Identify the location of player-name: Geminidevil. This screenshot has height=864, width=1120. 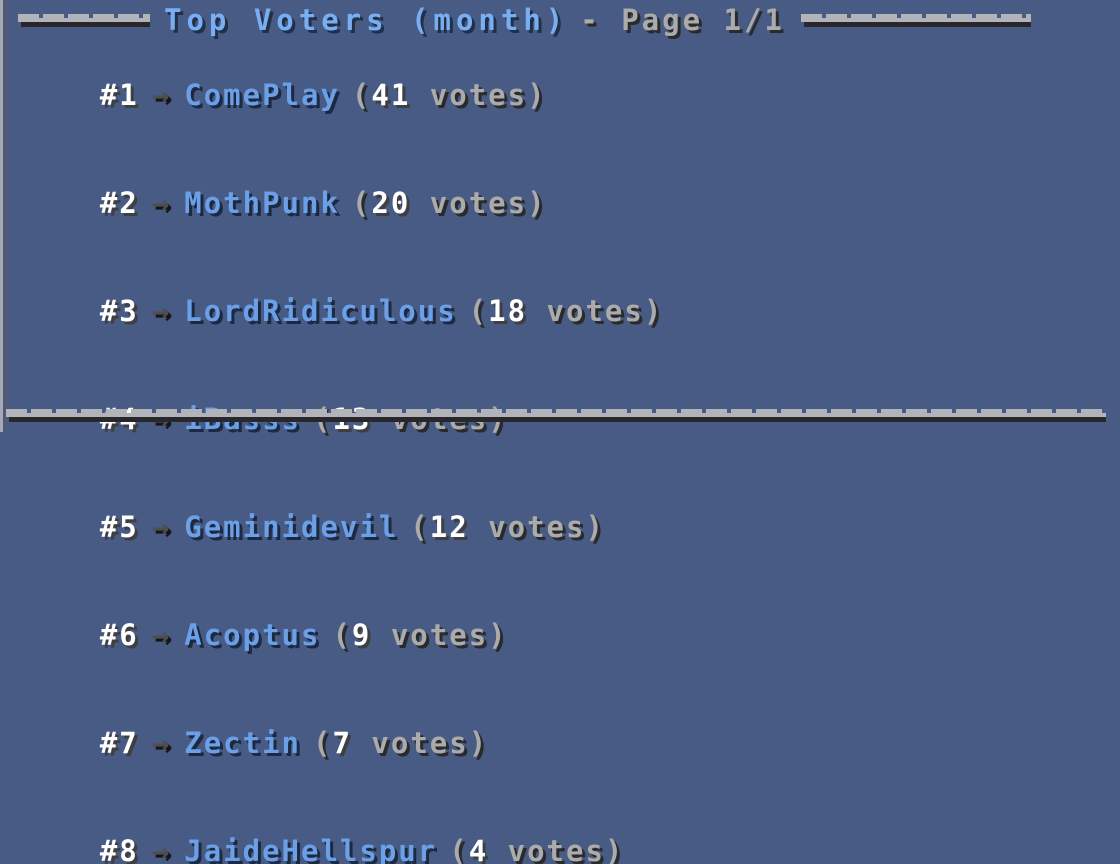
(291, 527).